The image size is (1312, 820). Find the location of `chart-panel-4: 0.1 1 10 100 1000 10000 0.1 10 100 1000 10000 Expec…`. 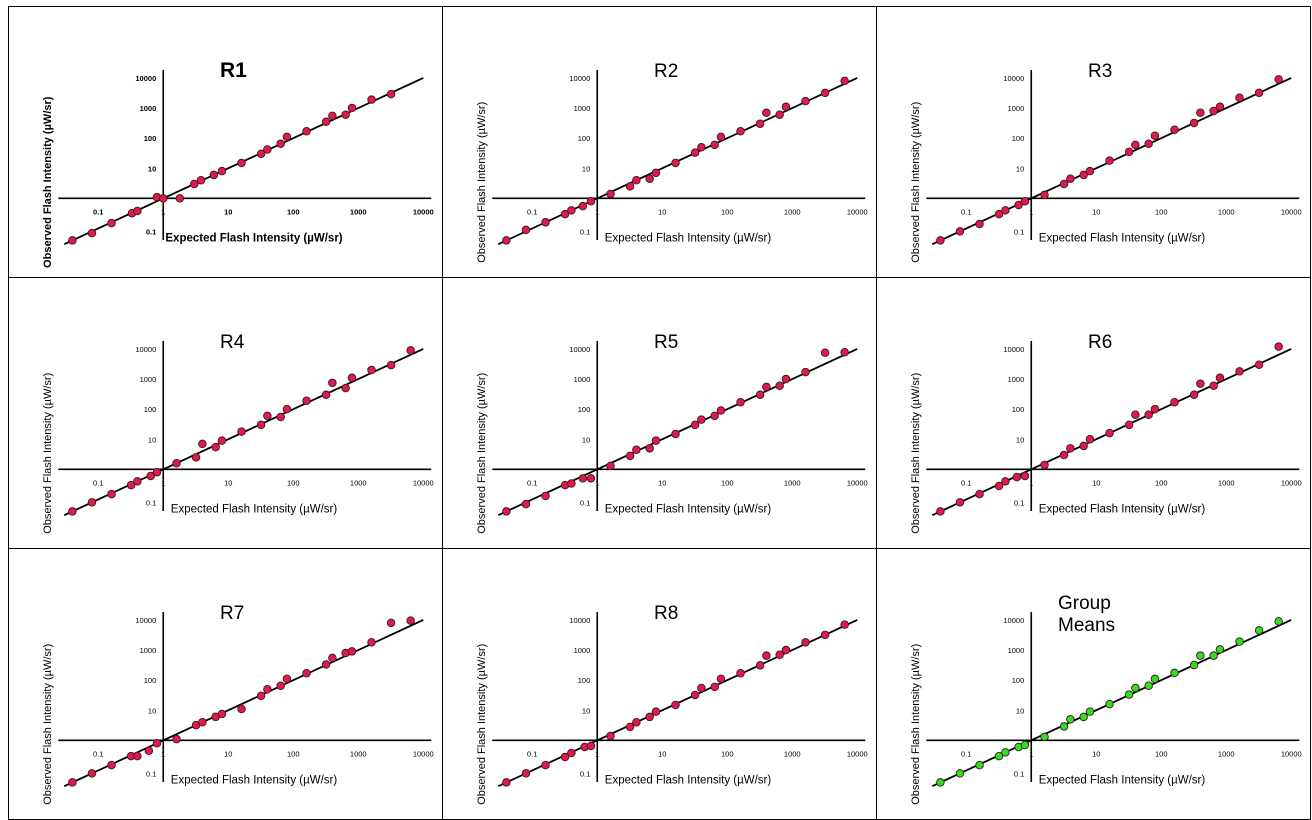

chart-panel-4: 0.1 1 10 100 1000 10000 0.1 10 100 1000 10000 Expec… is located at coordinates (226, 413).